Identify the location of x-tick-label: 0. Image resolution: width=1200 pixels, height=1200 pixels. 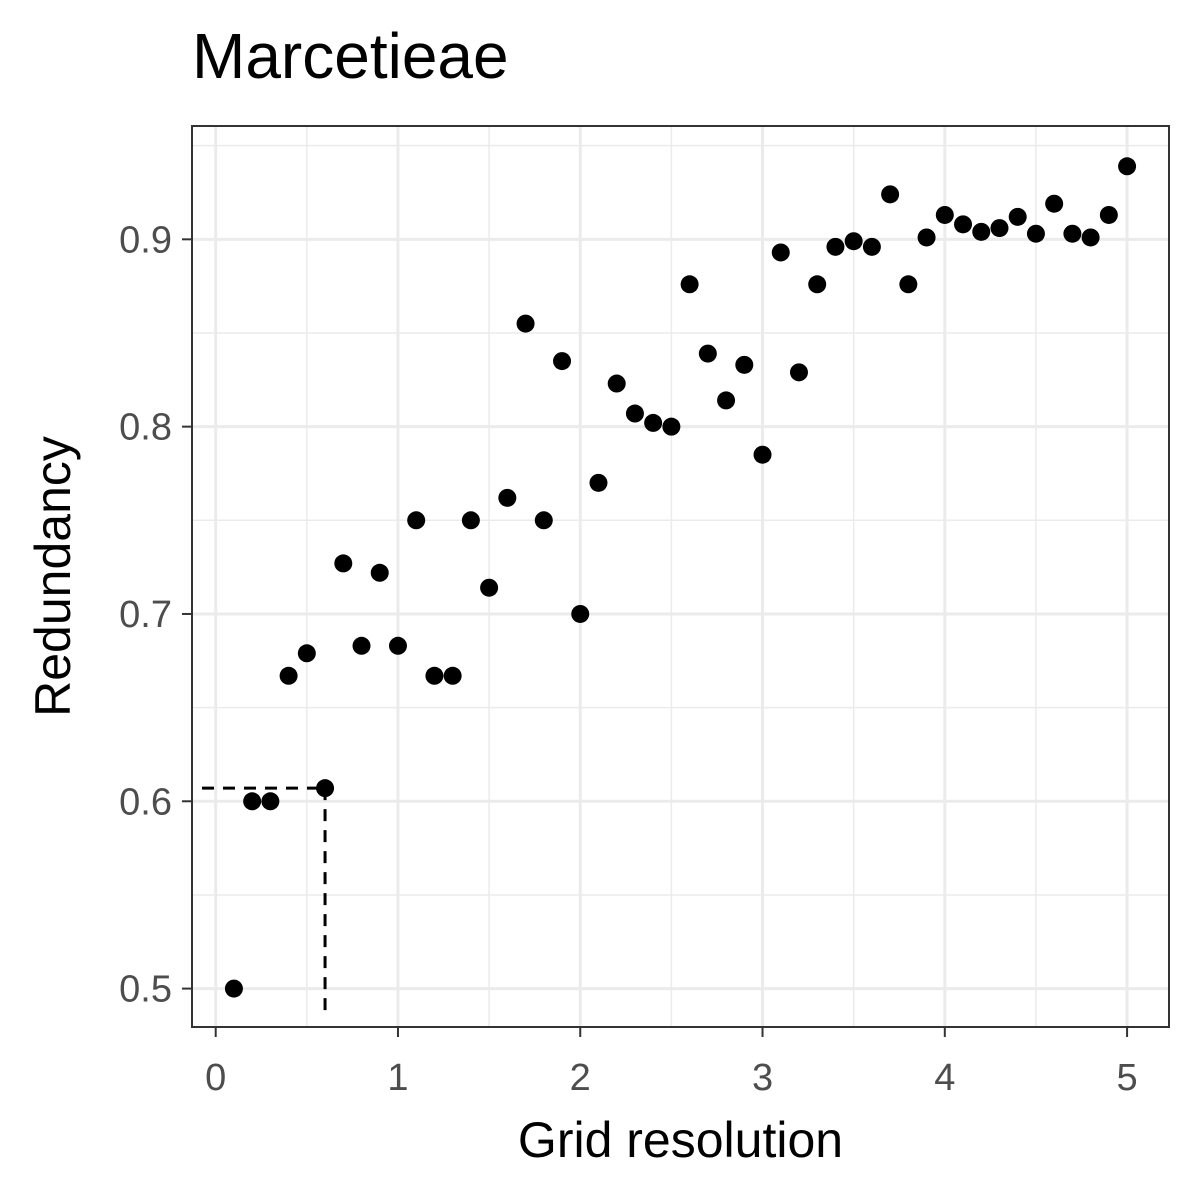
(215, 1078).